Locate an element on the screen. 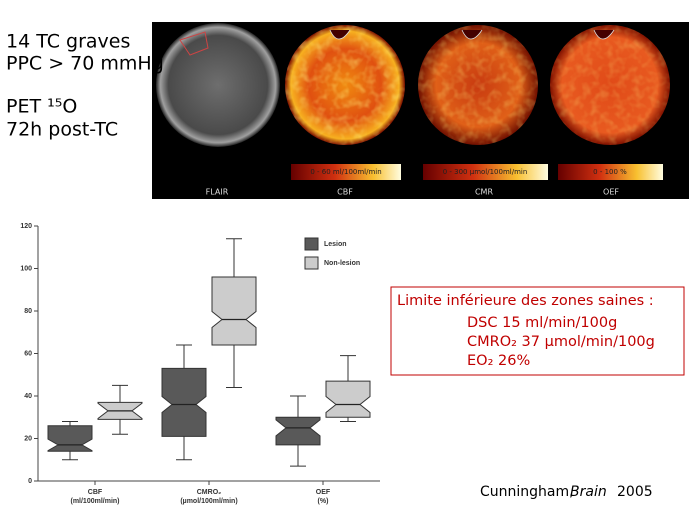 Image resolution: width=689 pixels, height=517 pixels. y-tick-label: 80 is located at coordinates (28, 311).